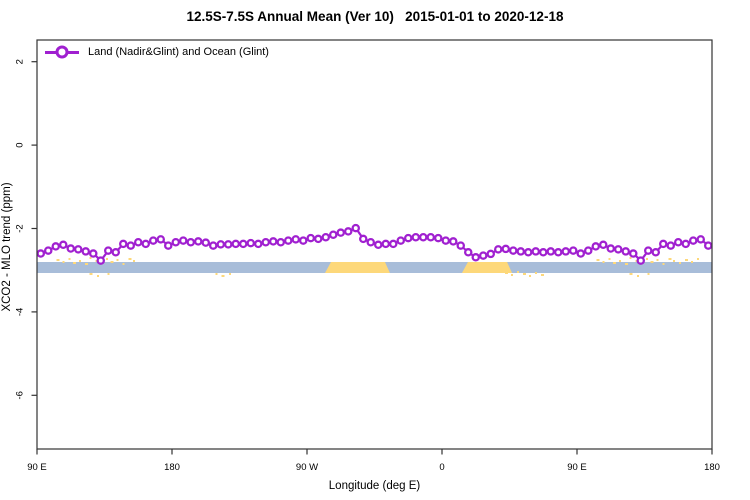 The height and width of the screenshot is (500, 750). Describe the element at coordinates (20, 312) in the screenshot. I see `y-tick-label: -4` at that location.